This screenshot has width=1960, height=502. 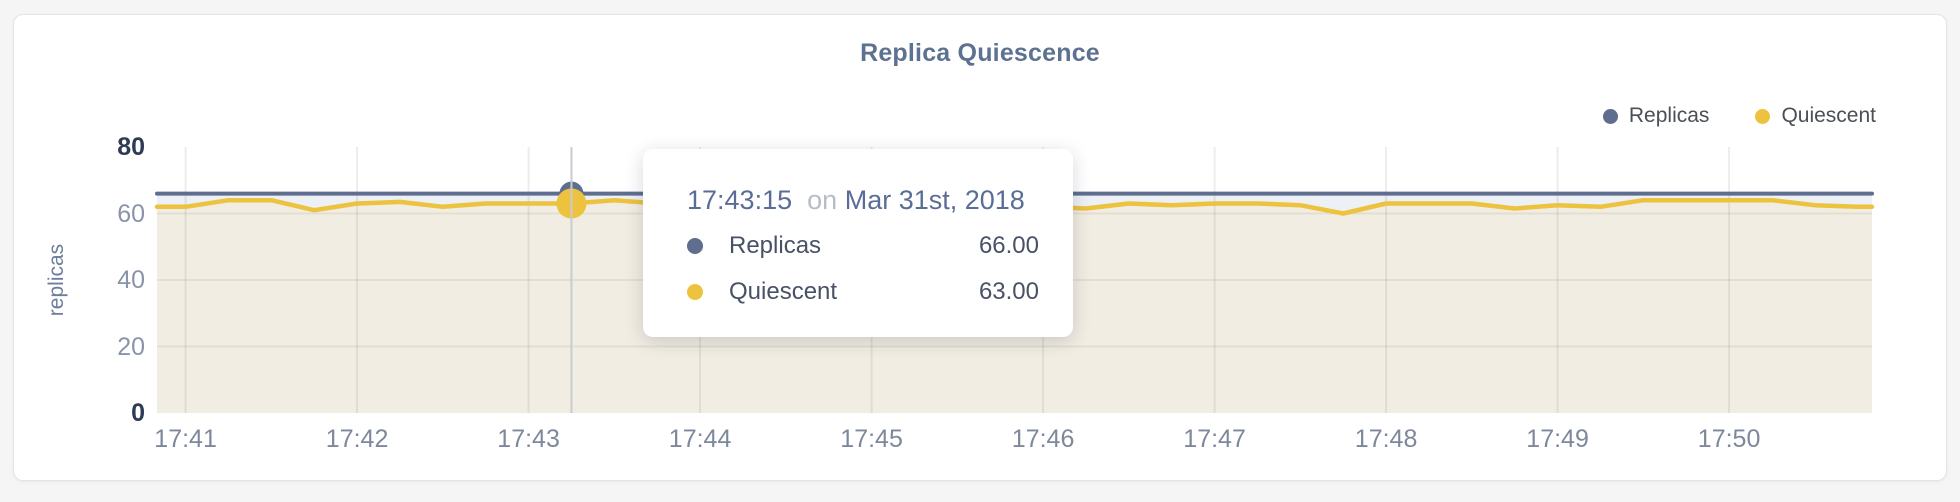 I want to click on x-tick-label: 17:42, so click(x=357, y=439).